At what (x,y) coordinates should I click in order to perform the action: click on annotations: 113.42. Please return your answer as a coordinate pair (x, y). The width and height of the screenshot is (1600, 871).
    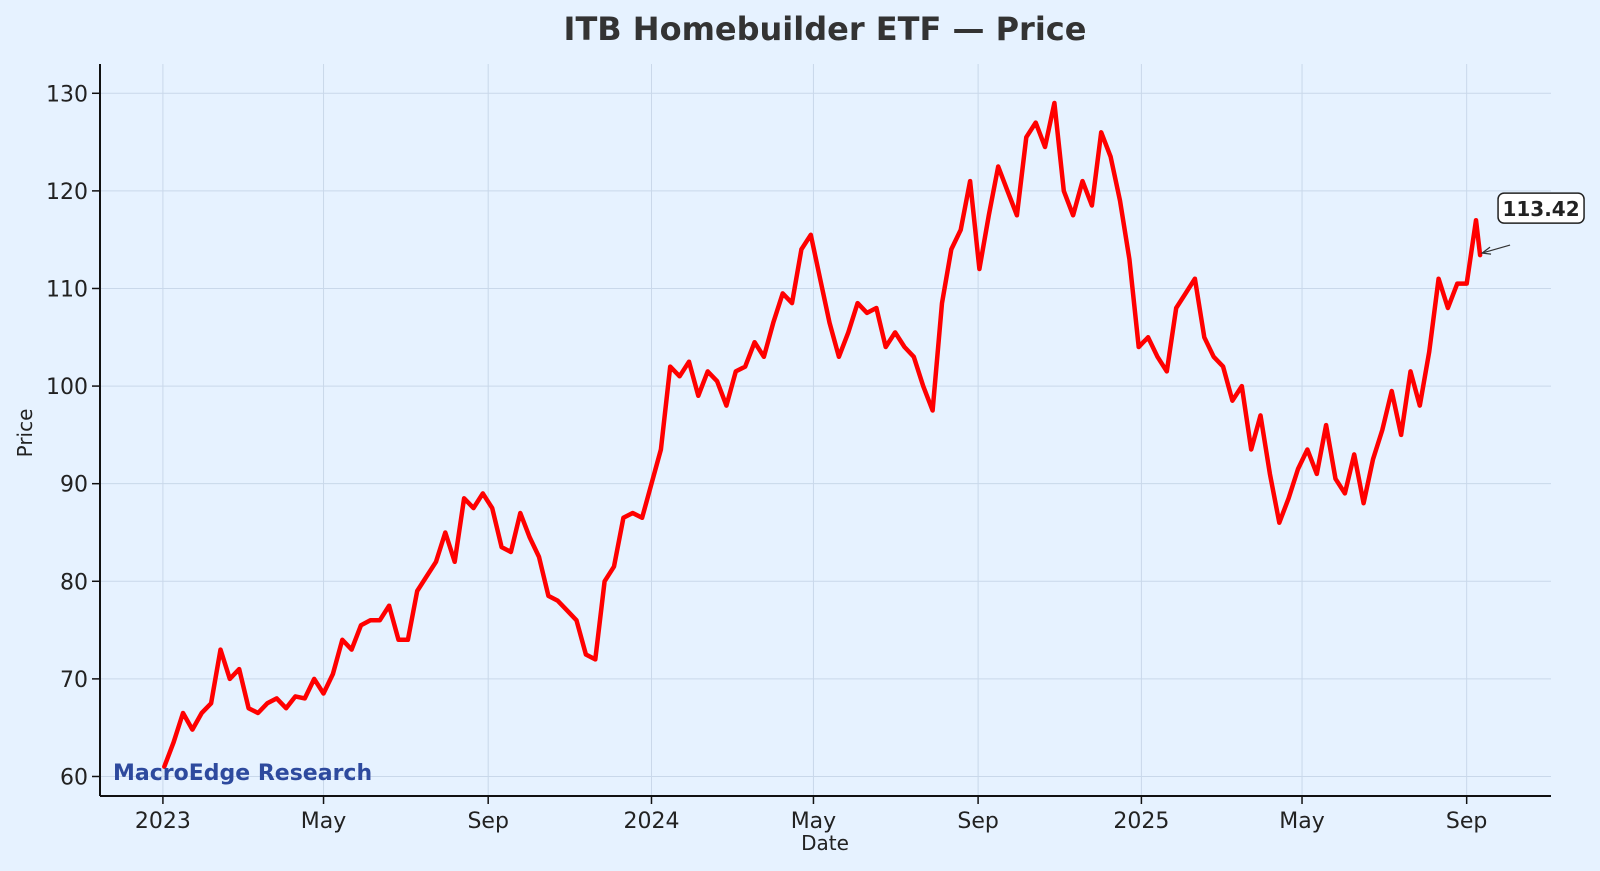
    Looking at the image, I should click on (1532, 223).